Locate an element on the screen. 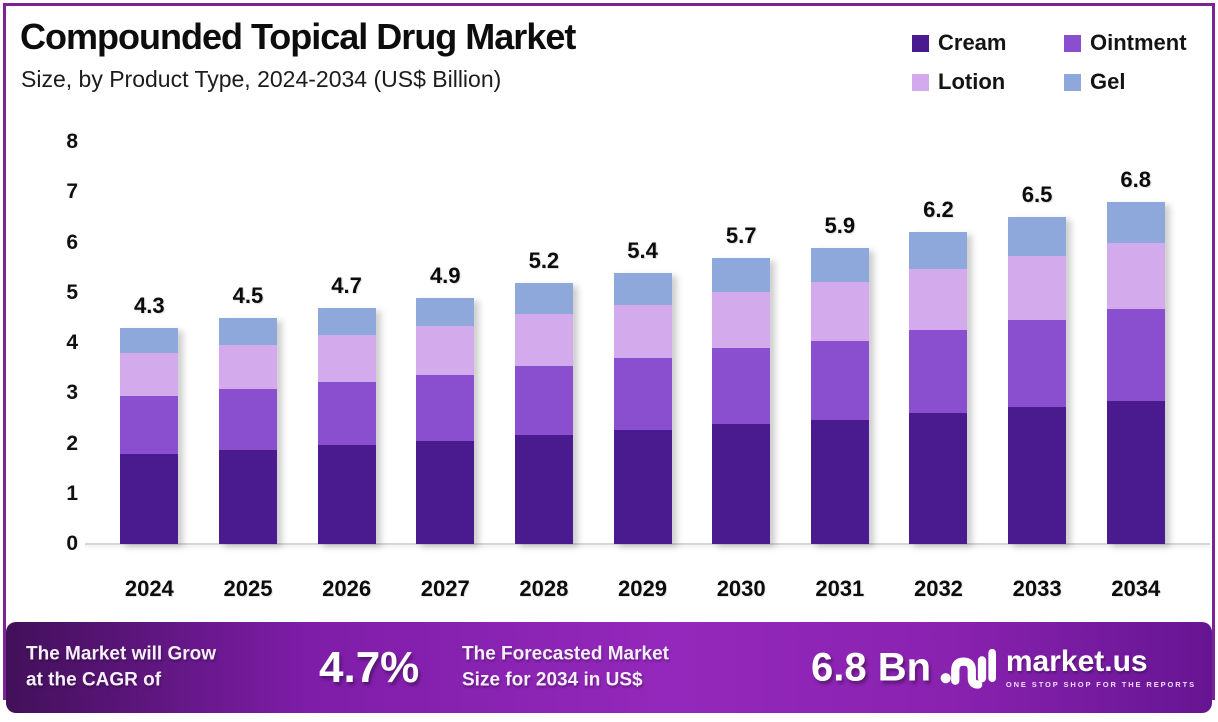  legend-label: Cream is located at coordinates (972, 42).